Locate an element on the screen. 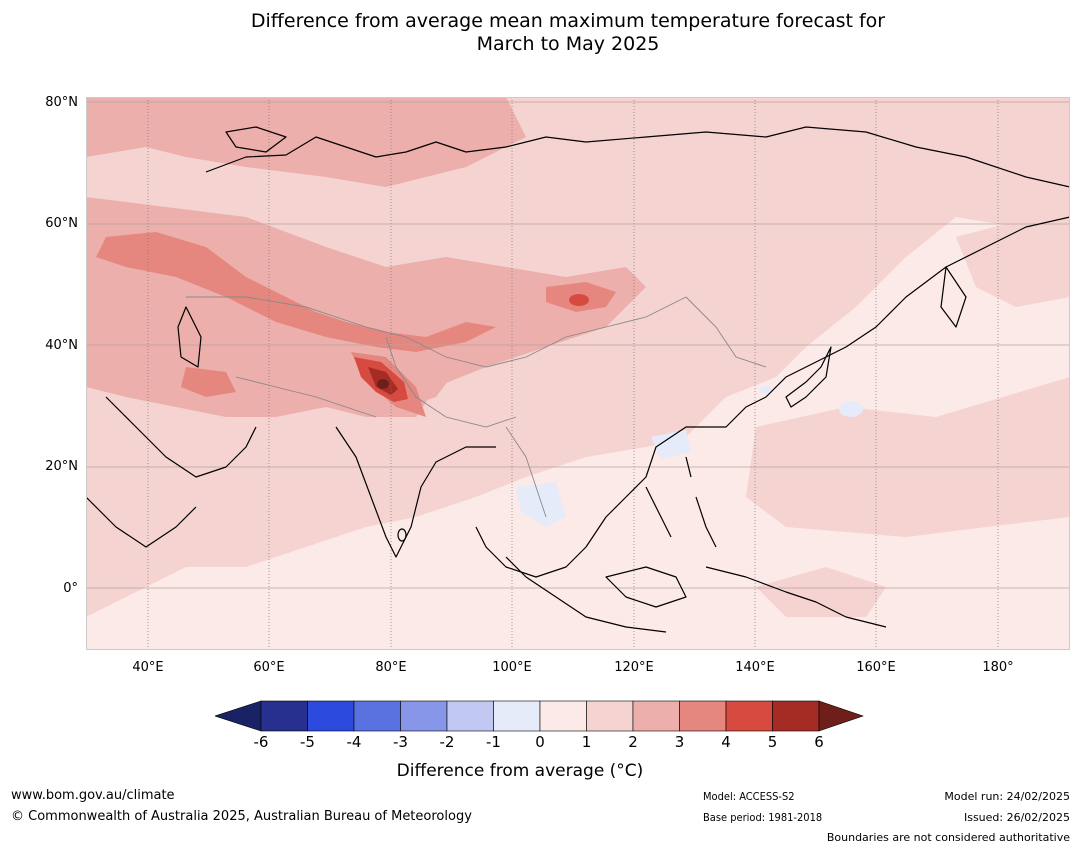 This screenshot has width=1081, height=850. colorbar-tick-label: 0 is located at coordinates (540, 742).